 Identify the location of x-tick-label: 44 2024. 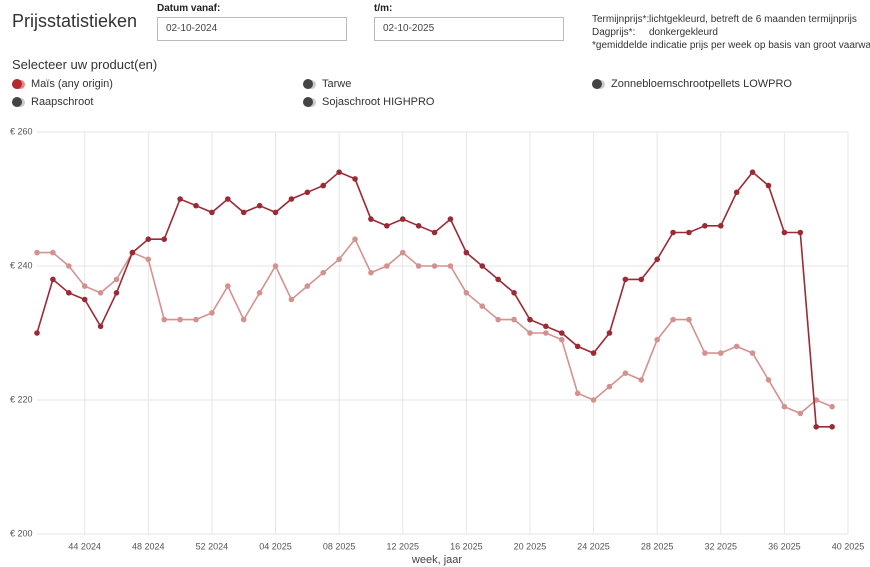
(84, 546).